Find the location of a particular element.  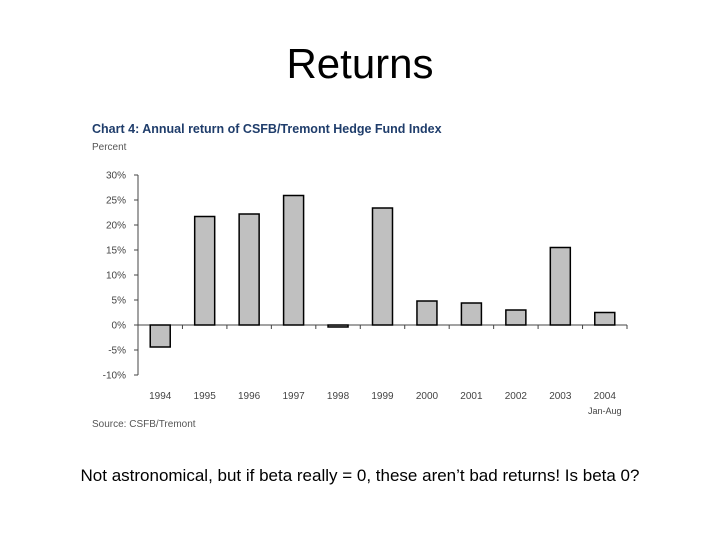

x-tick-label: 2000 is located at coordinates (427, 396).